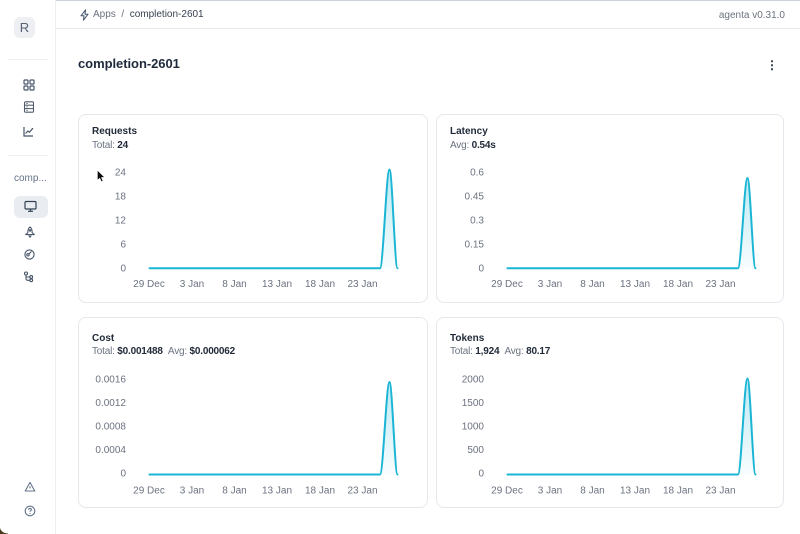 This screenshot has height=534, width=800. I want to click on svg-text: 18, so click(121, 197).